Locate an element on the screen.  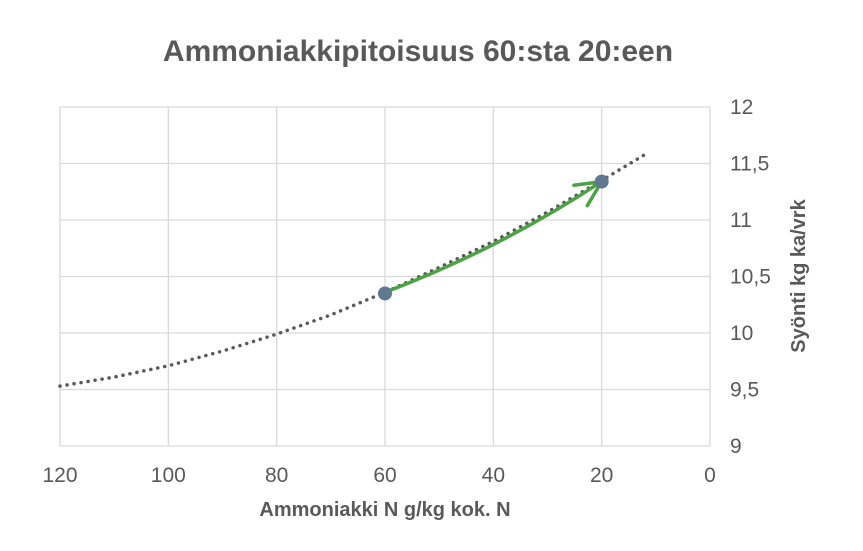
y-tick-label: 11 is located at coordinates (741, 220).